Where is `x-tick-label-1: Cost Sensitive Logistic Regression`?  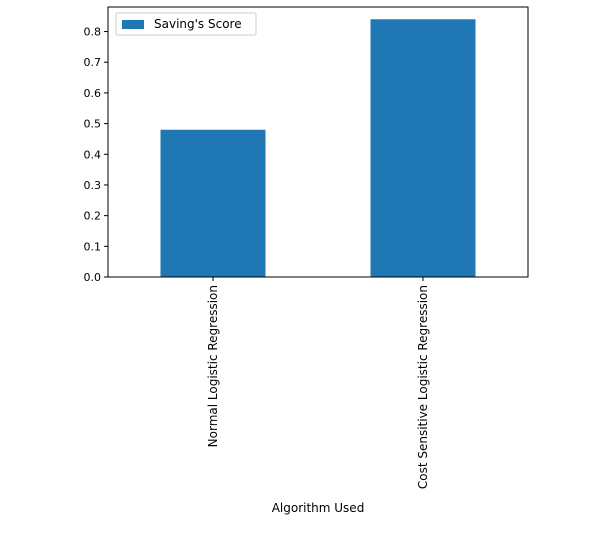
x-tick-label-1: Cost Sensitive Logistic Regression is located at coordinates (423, 387).